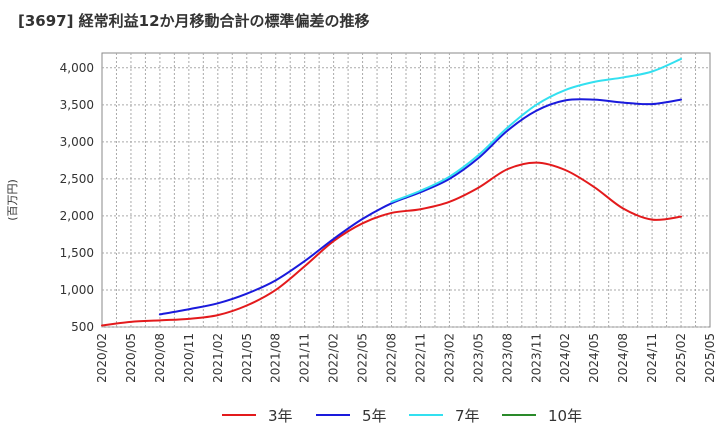  Describe the element at coordinates (218, 358) in the screenshot. I see `x-tick-label: 2021/02` at that location.